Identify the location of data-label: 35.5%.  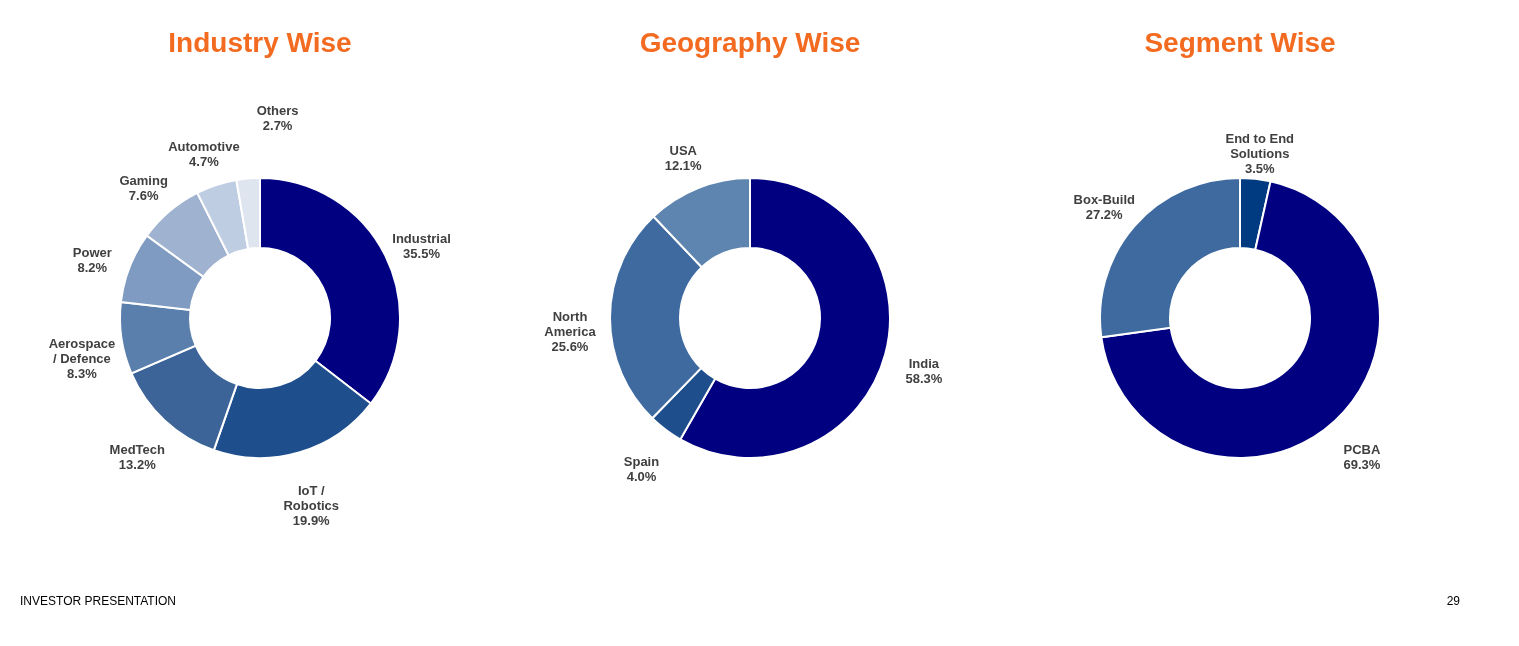
(422, 253).